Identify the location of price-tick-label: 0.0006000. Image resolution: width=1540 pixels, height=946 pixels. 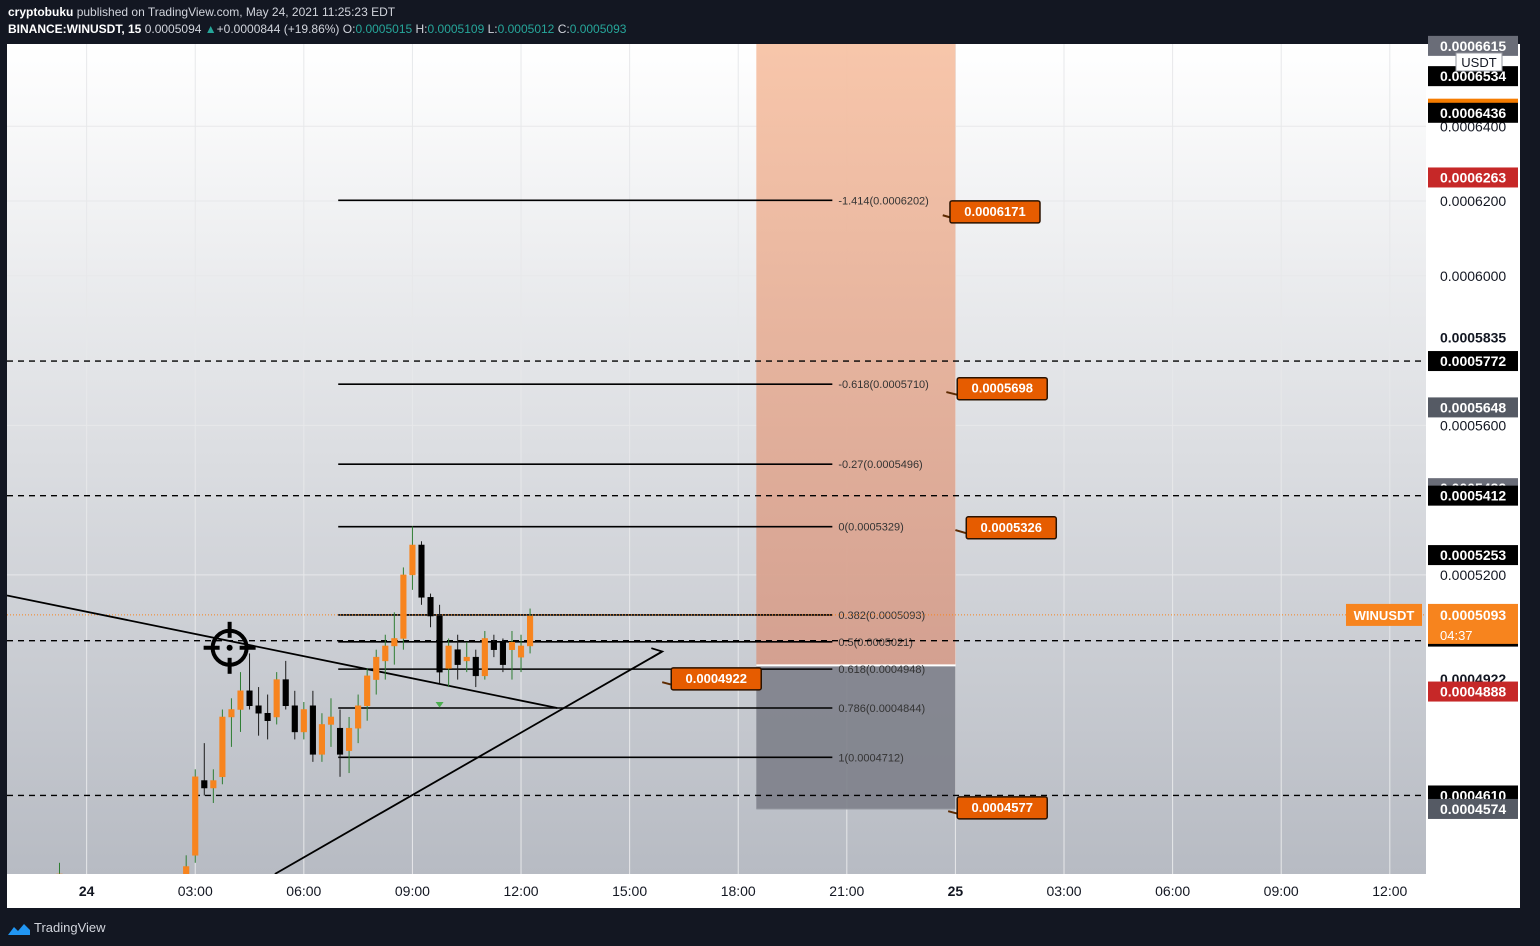
(1473, 276).